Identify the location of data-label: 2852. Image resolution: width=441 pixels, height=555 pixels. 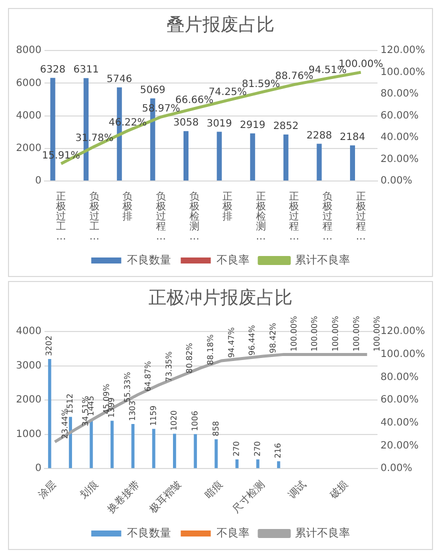
(286, 126).